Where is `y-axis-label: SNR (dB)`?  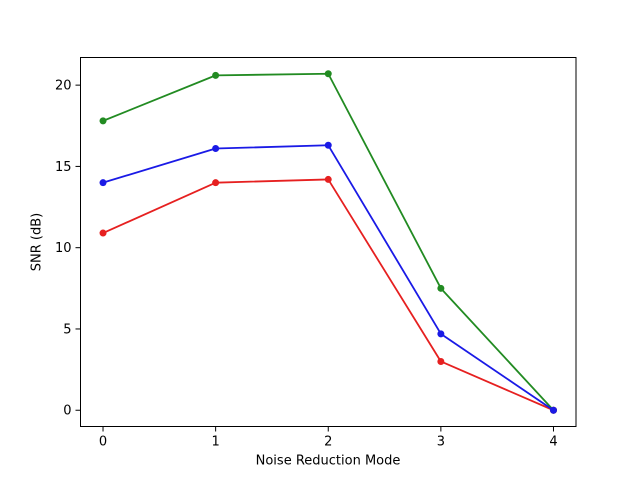
y-axis-label: SNR (dB) is located at coordinates (37, 242).